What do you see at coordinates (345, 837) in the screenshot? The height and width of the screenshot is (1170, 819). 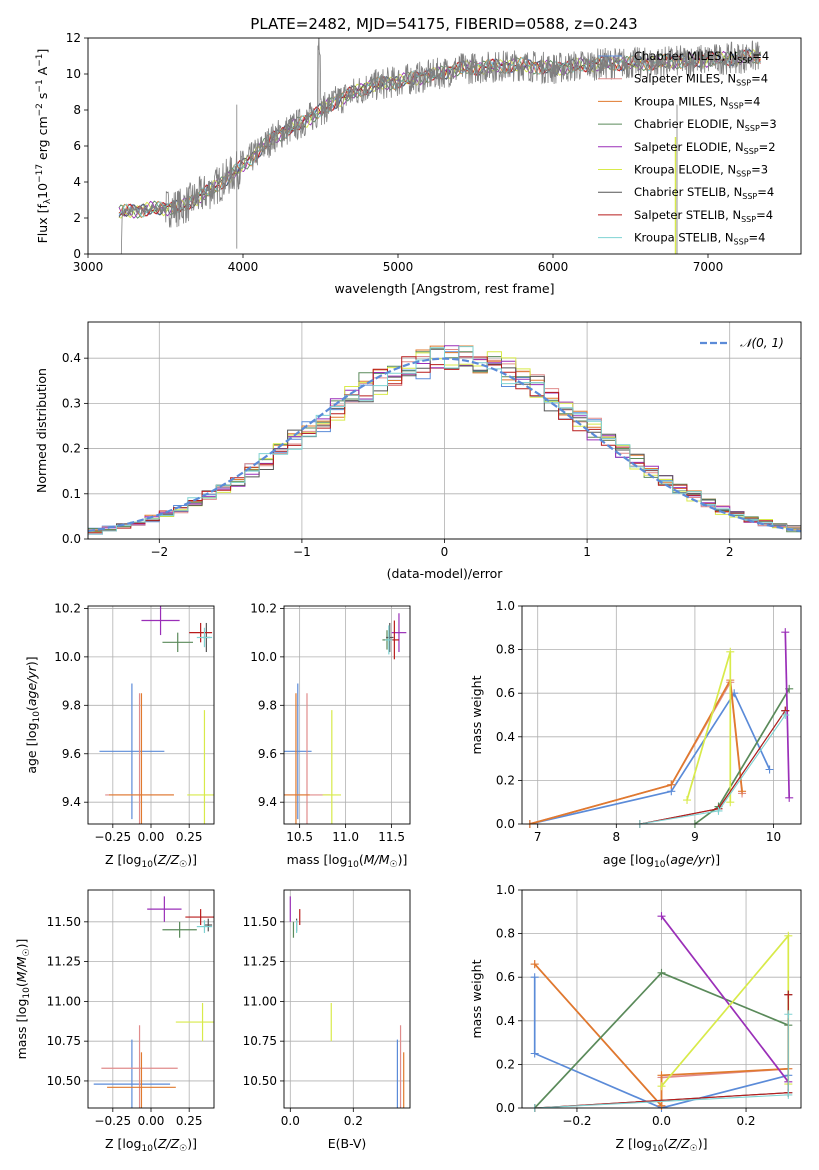 I see `x-tick-label: 11.0` at bounding box center [345, 837].